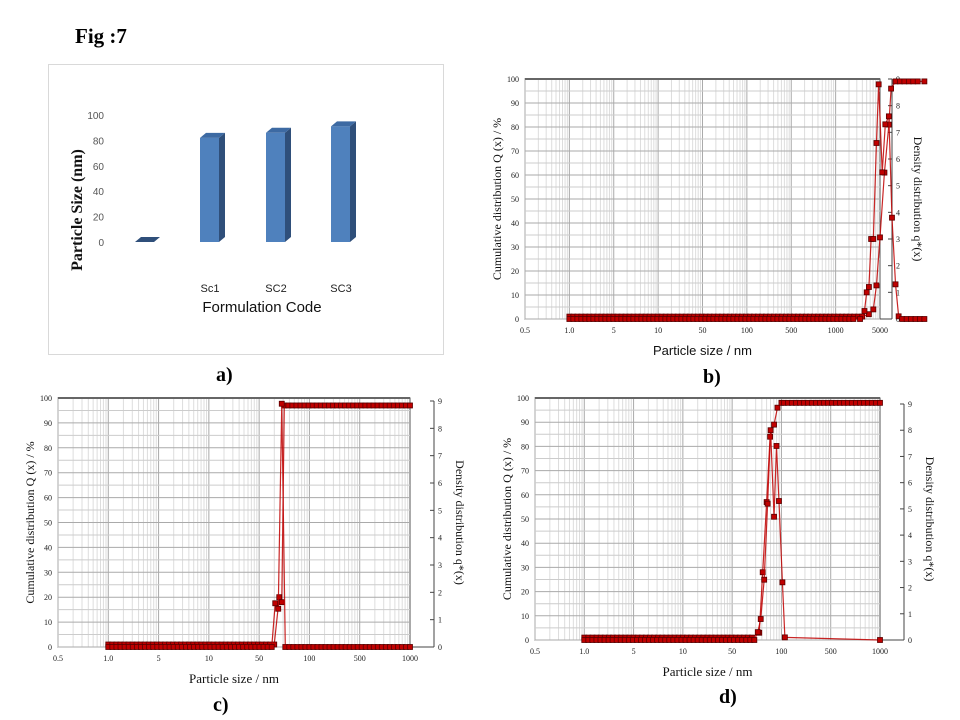 The image size is (960, 720). What do you see at coordinates (898, 212) in the screenshot?
I see `y2-tick-label-b: 4` at bounding box center [898, 212].